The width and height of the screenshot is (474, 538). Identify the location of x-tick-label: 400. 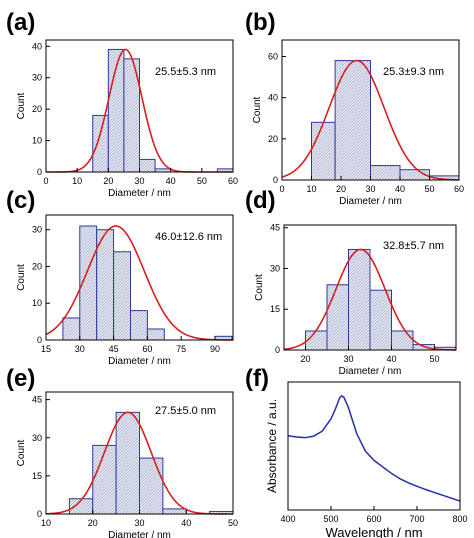
(287, 519).